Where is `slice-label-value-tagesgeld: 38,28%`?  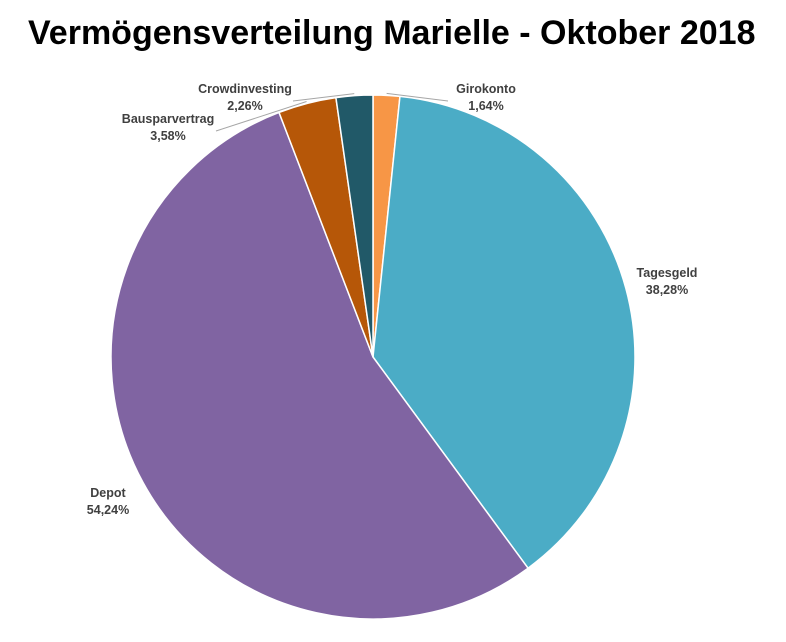 slice-label-value-tagesgeld: 38,28% is located at coordinates (667, 290).